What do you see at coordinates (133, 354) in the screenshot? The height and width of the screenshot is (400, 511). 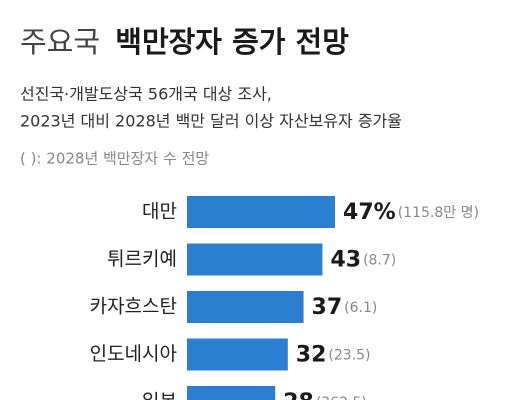 I see `category-label: 인도네시아` at bounding box center [133, 354].